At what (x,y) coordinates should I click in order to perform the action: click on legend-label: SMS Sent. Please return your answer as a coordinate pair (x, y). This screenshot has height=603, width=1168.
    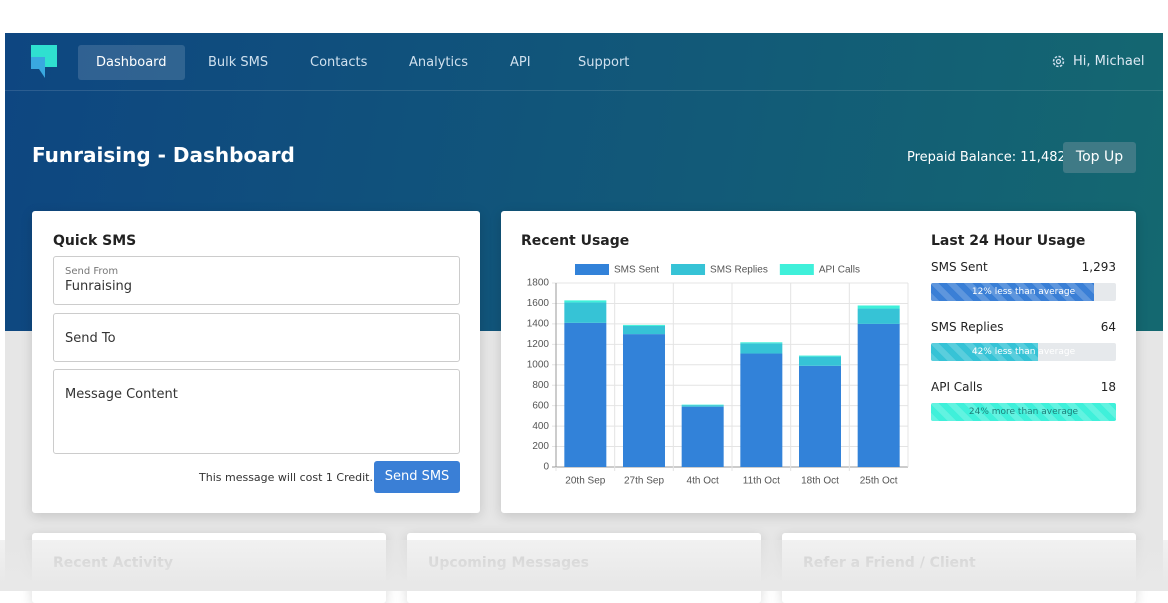
    Looking at the image, I should click on (636, 270).